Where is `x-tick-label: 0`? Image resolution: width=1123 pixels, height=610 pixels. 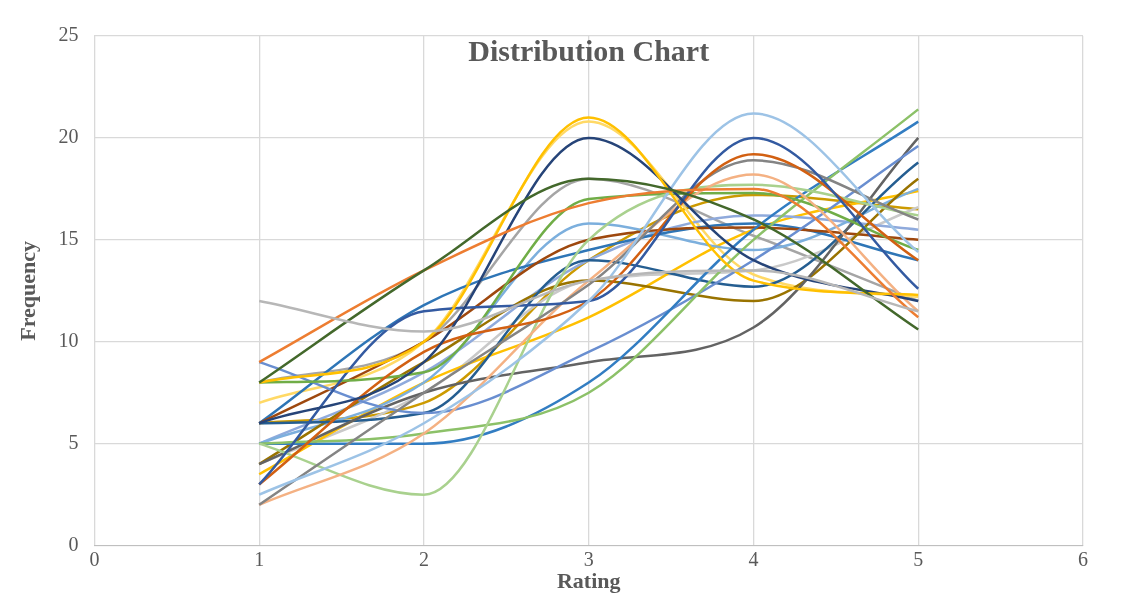
x-tick-label: 0 is located at coordinates (94, 558).